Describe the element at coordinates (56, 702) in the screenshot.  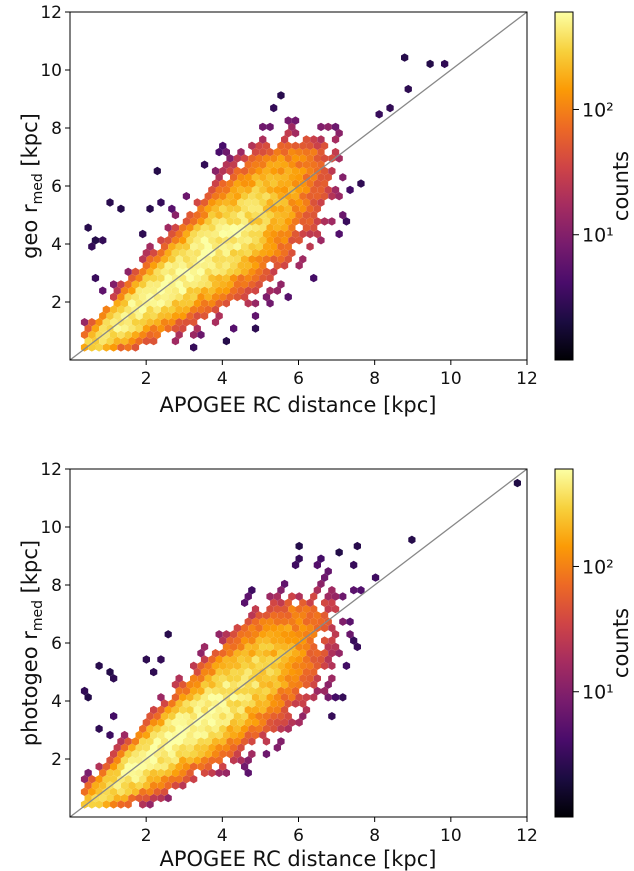
I see `y-tick-label: 4` at that location.